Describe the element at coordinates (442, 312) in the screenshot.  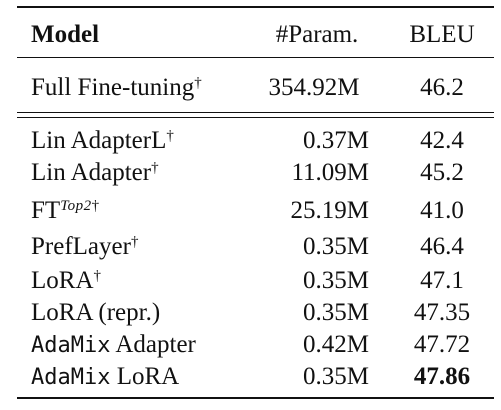
I see `bleu-value: 47.35` at that location.